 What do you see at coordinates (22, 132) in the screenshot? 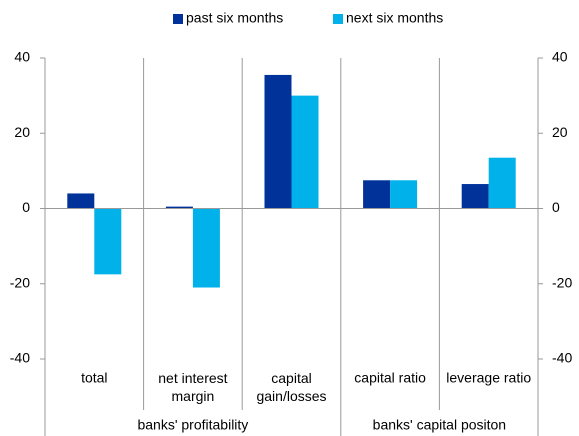
I see `y-tick-label: 20` at bounding box center [22, 132].